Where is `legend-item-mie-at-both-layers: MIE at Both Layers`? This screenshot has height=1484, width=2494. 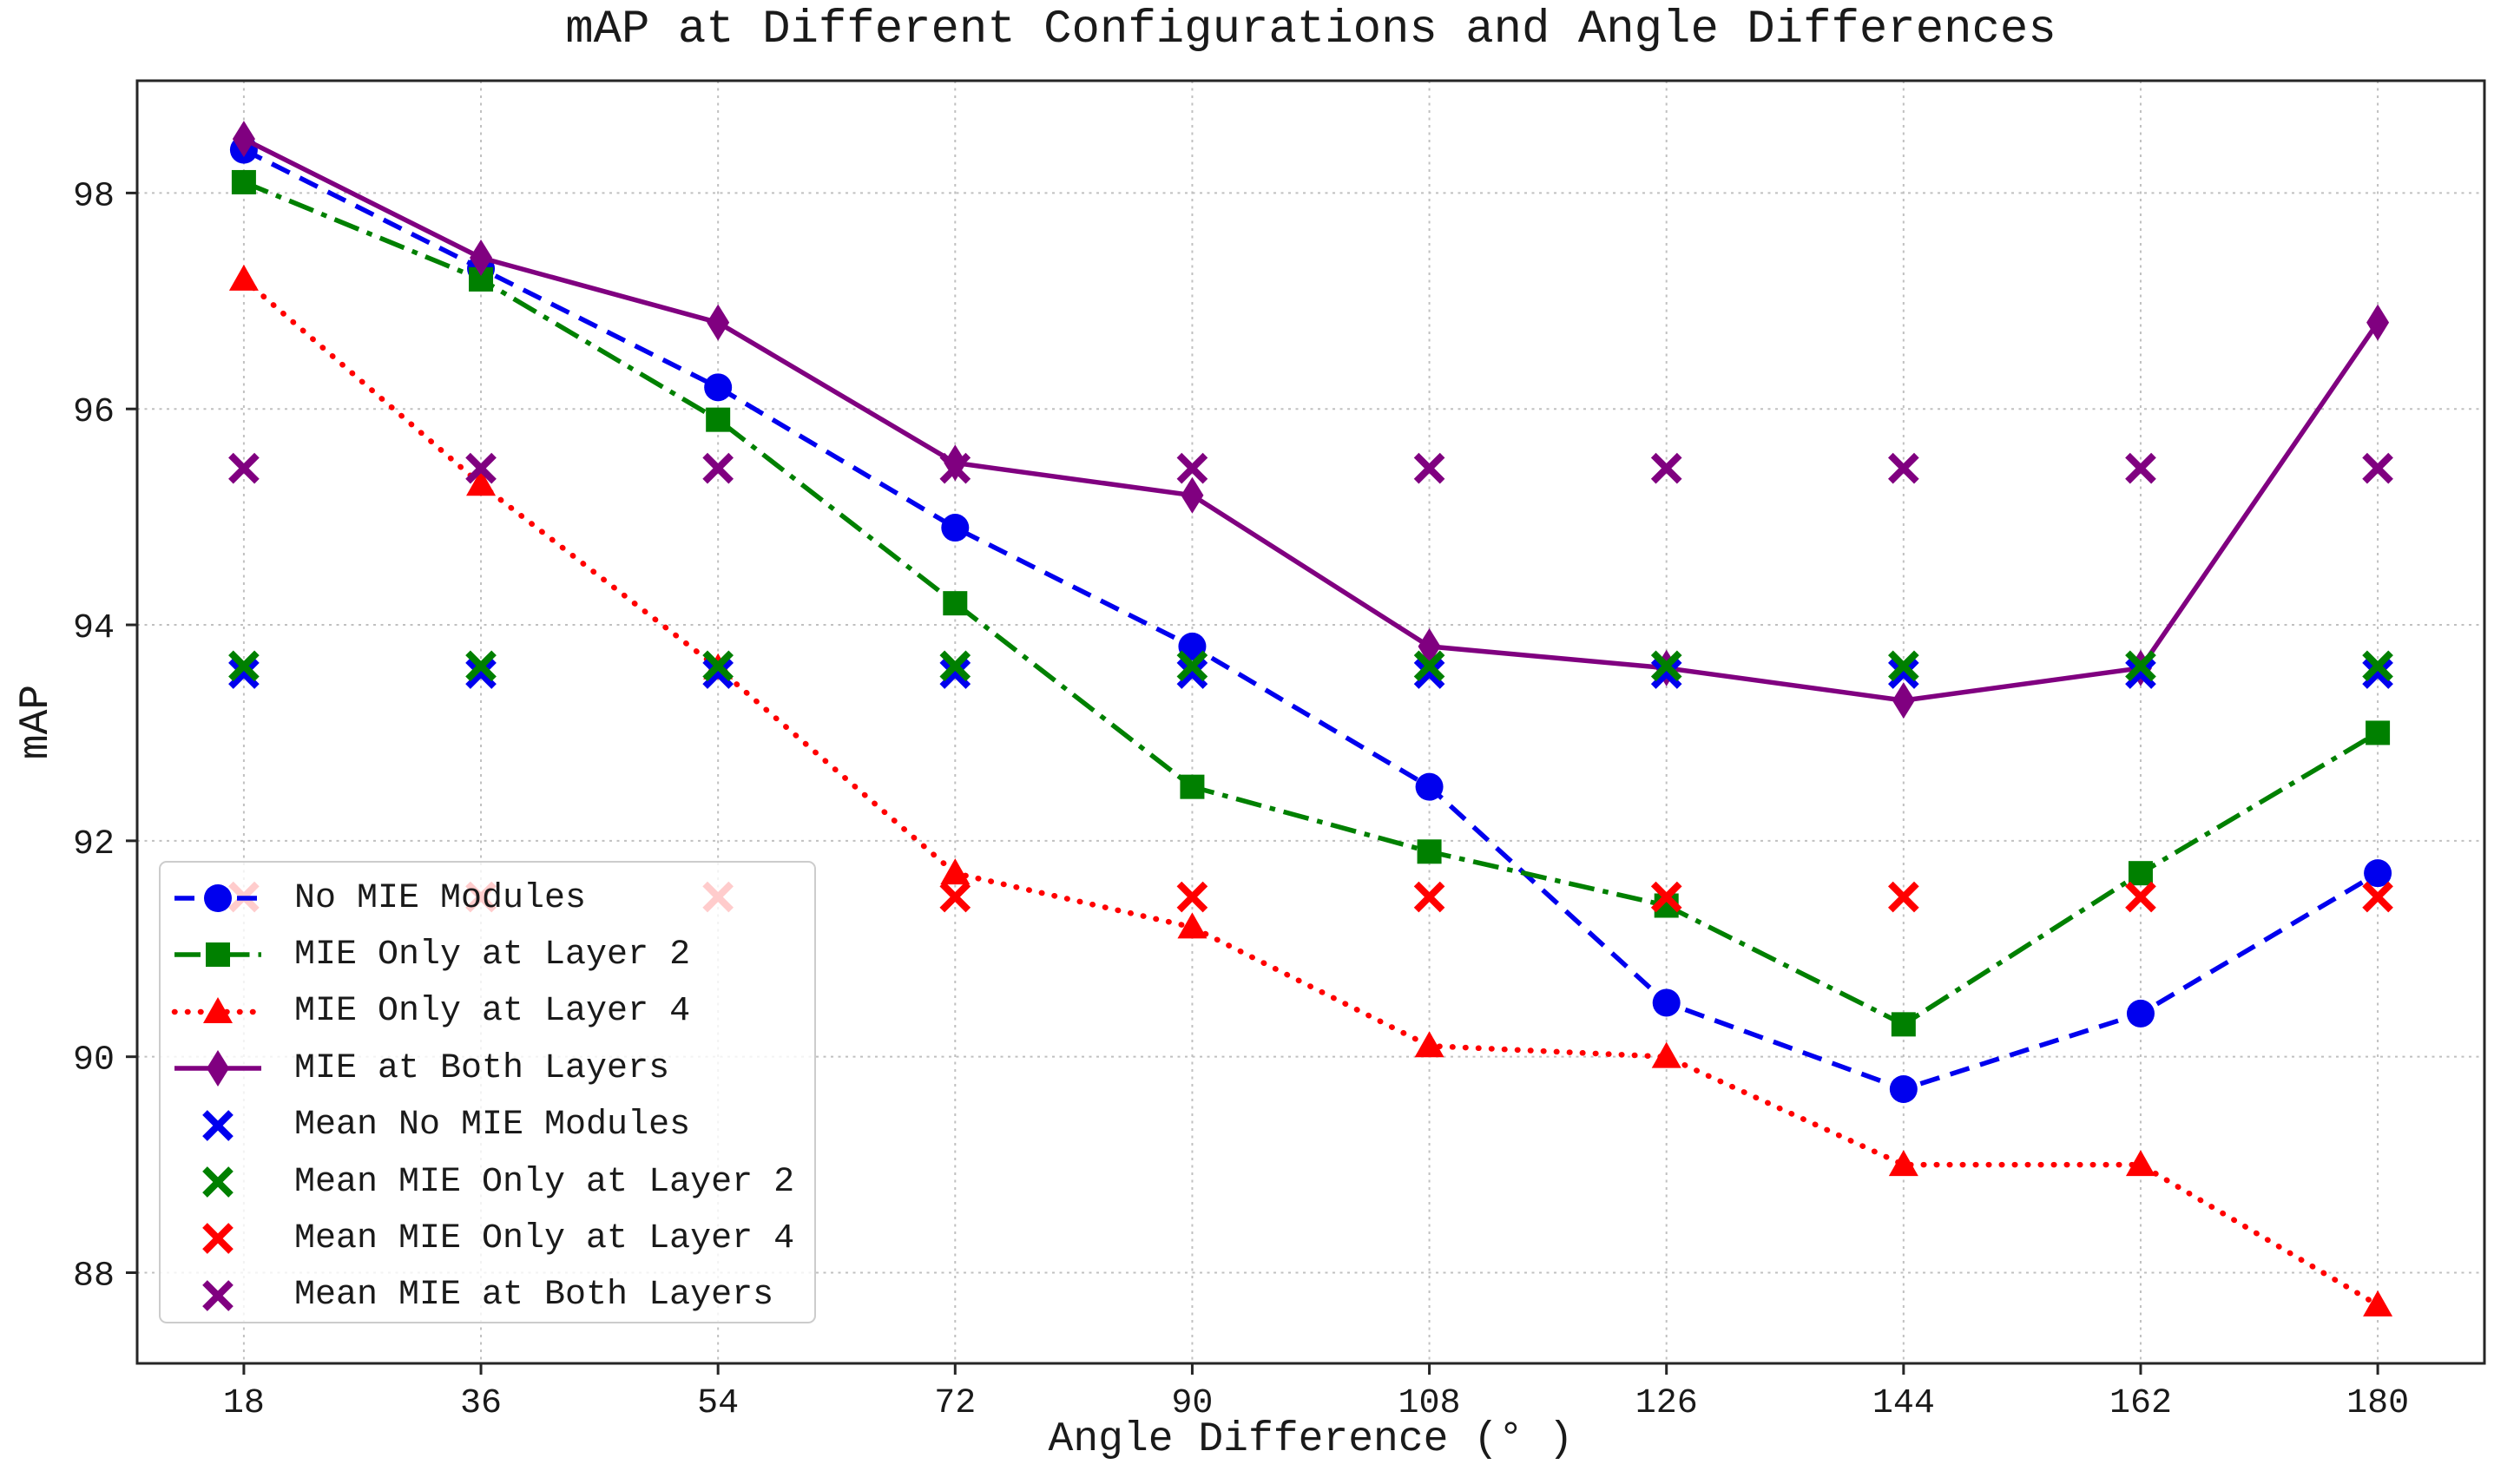 legend-item-mie-at-both-layers: MIE at Both Layers is located at coordinates (415, 1068).